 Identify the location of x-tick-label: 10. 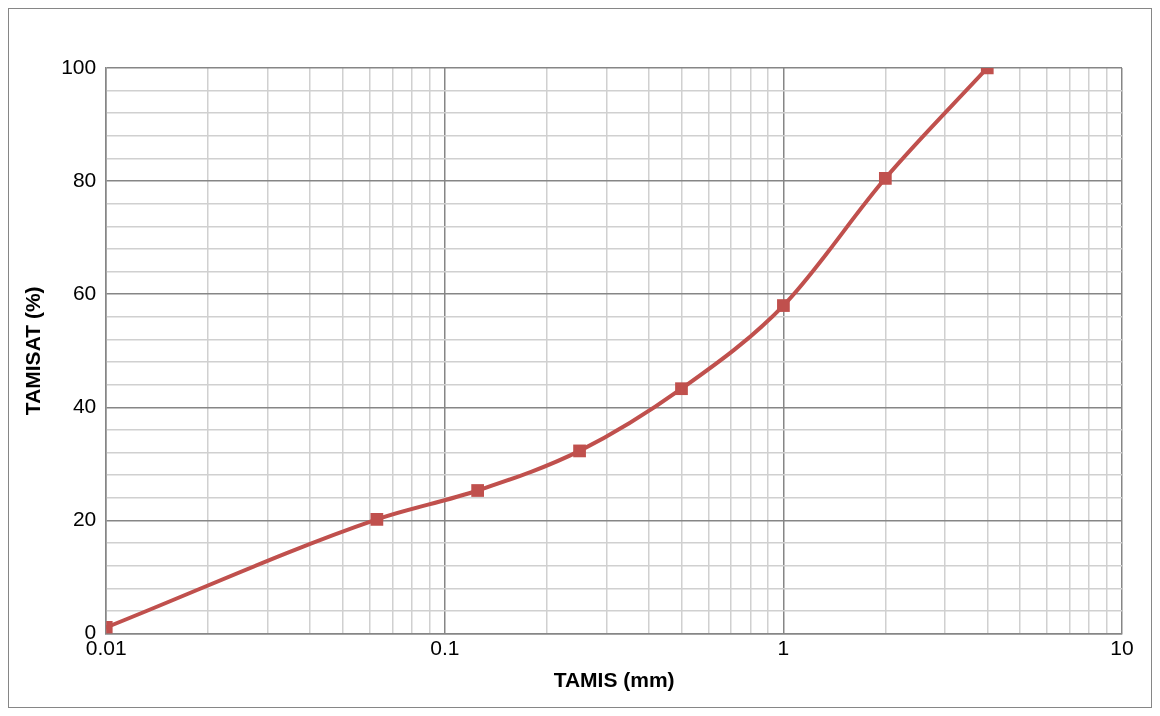
(1122, 647).